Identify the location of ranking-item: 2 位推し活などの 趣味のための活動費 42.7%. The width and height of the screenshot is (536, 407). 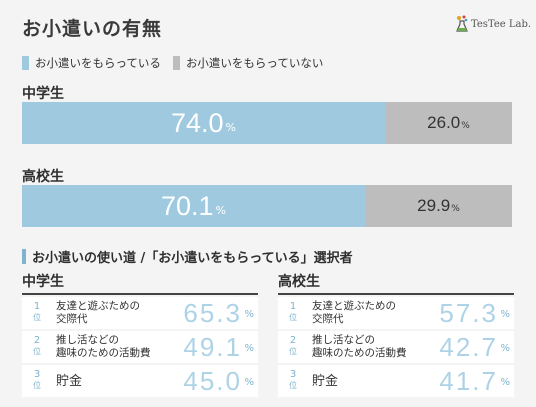
(396, 347).